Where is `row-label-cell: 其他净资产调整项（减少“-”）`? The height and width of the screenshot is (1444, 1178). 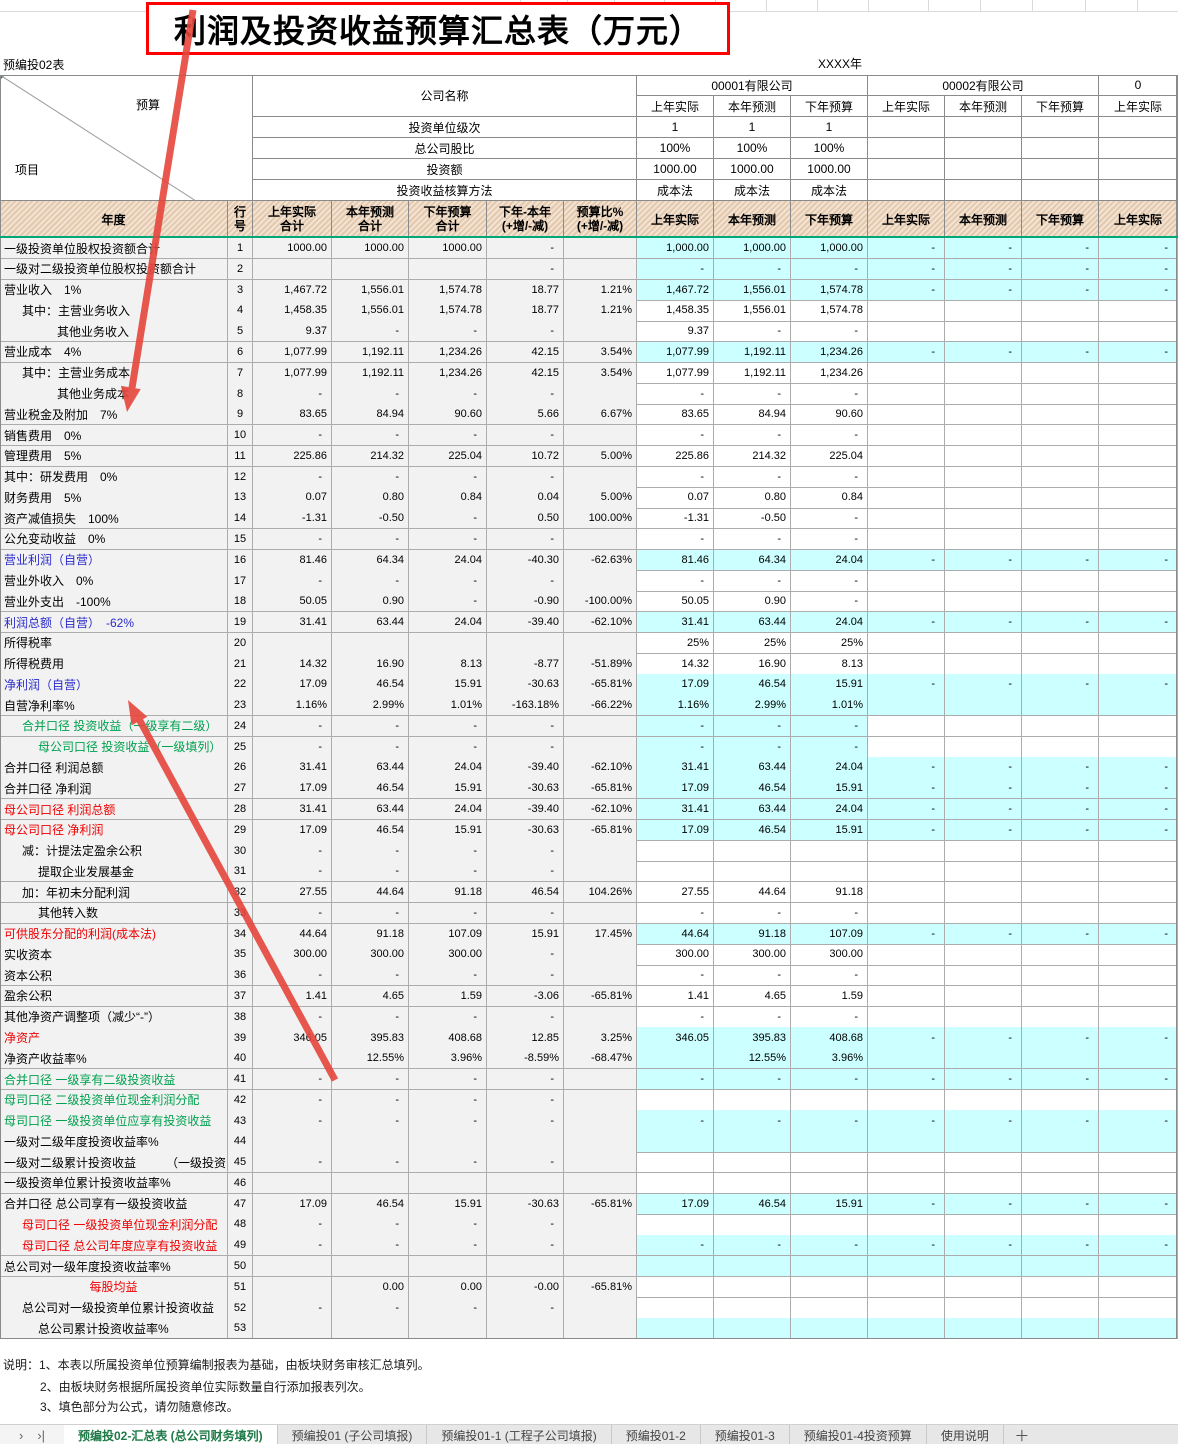 row-label-cell: 其他净资产调整项（减少“-”） is located at coordinates (114, 1017).